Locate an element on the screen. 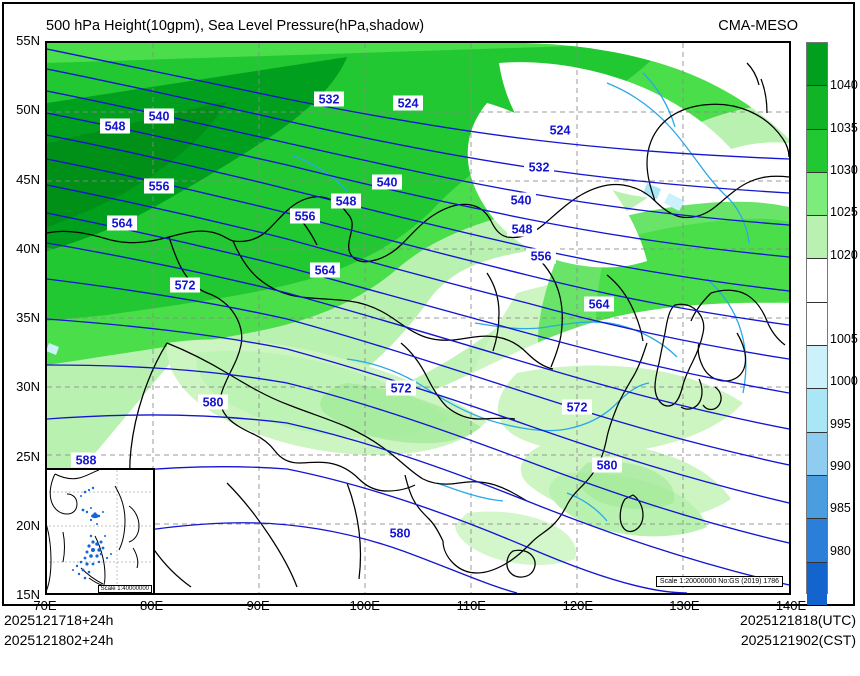  contour-label-540-6: 540 is located at coordinates (521, 201).